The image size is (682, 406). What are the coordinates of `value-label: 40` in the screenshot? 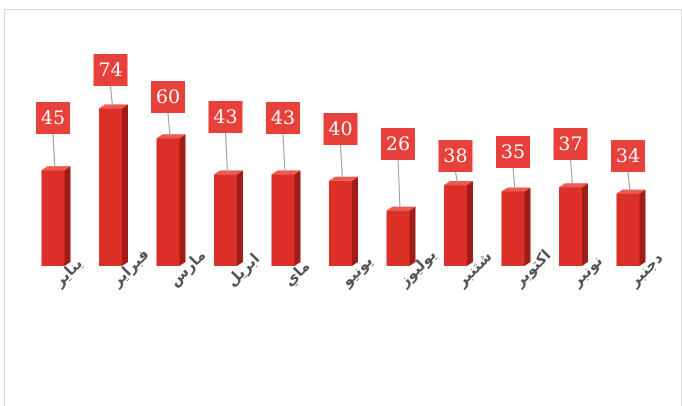 It's located at (340, 129).